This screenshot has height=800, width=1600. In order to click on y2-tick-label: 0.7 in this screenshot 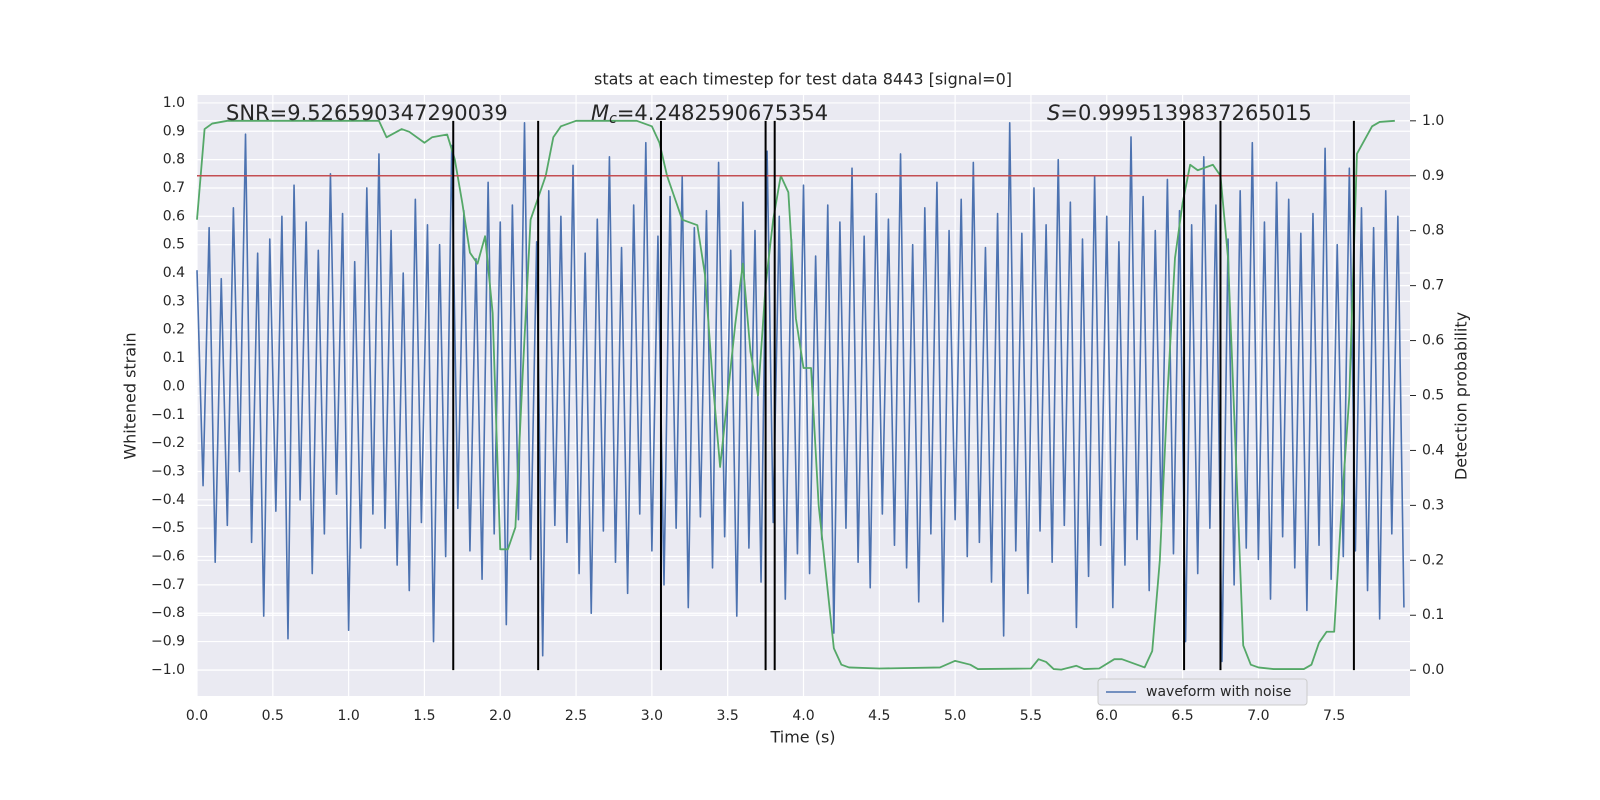, I will do `click(1433, 286)`.